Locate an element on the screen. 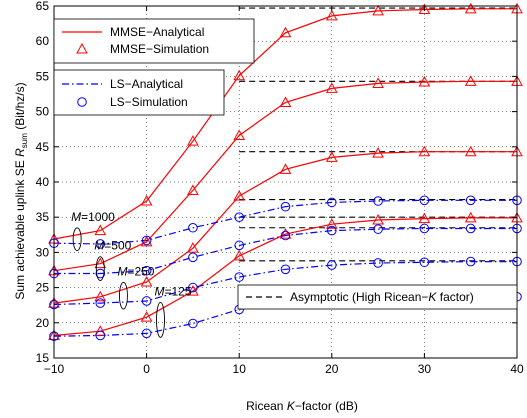 The image size is (527, 418). y-tick-label: 20 is located at coordinates (43, 323).